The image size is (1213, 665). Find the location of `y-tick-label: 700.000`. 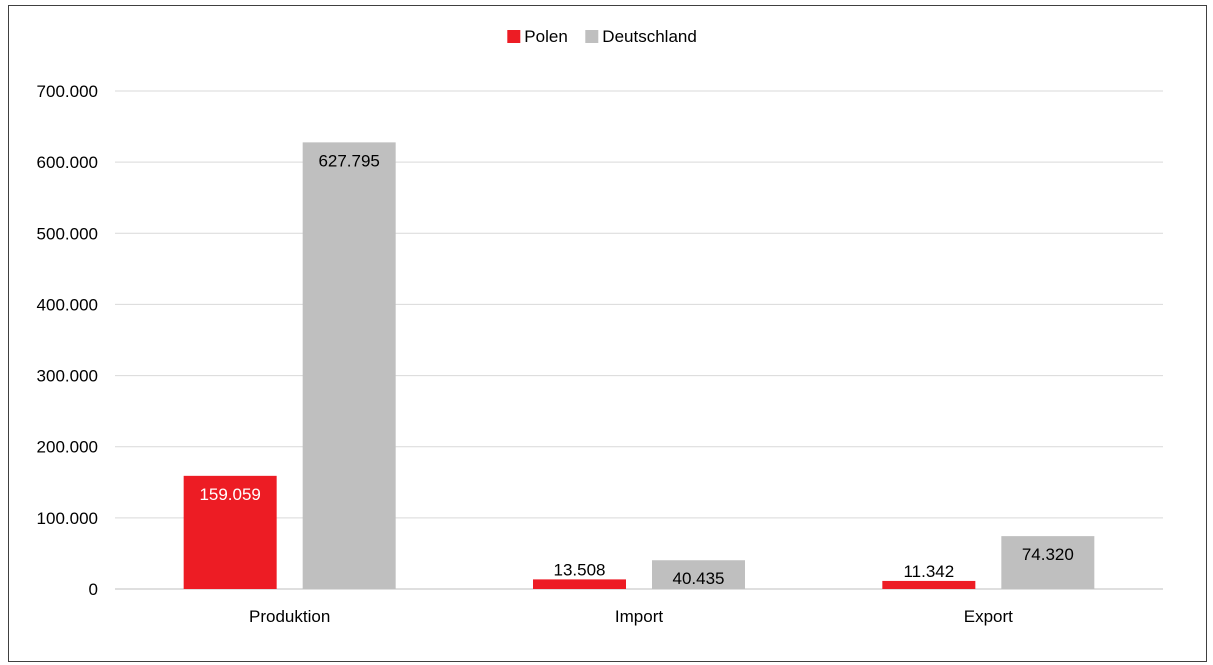

y-tick-label: 700.000 is located at coordinates (67, 91).